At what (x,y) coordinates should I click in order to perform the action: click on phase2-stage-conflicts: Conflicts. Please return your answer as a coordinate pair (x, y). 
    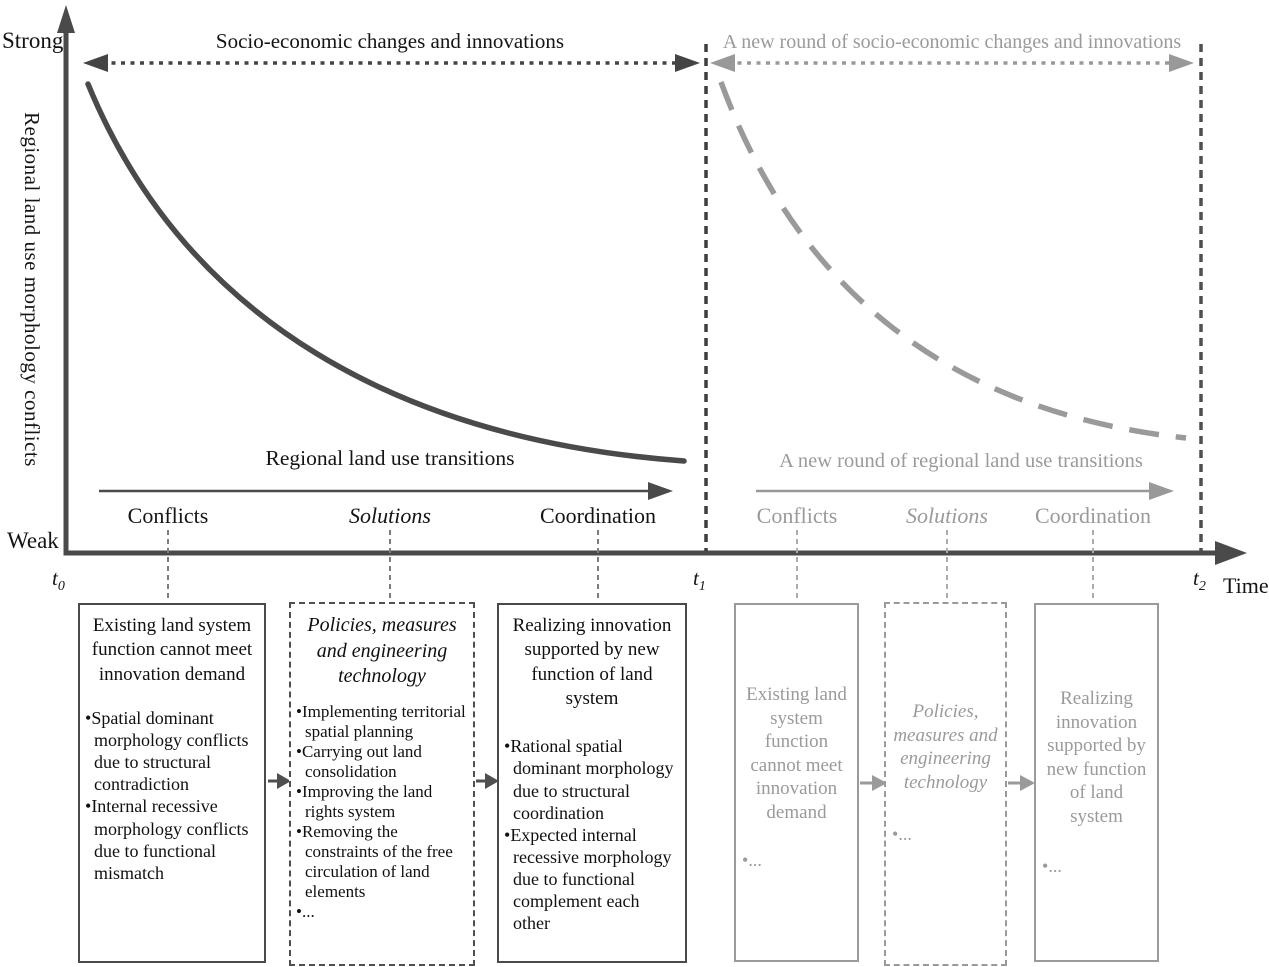
    Looking at the image, I should click on (797, 515).